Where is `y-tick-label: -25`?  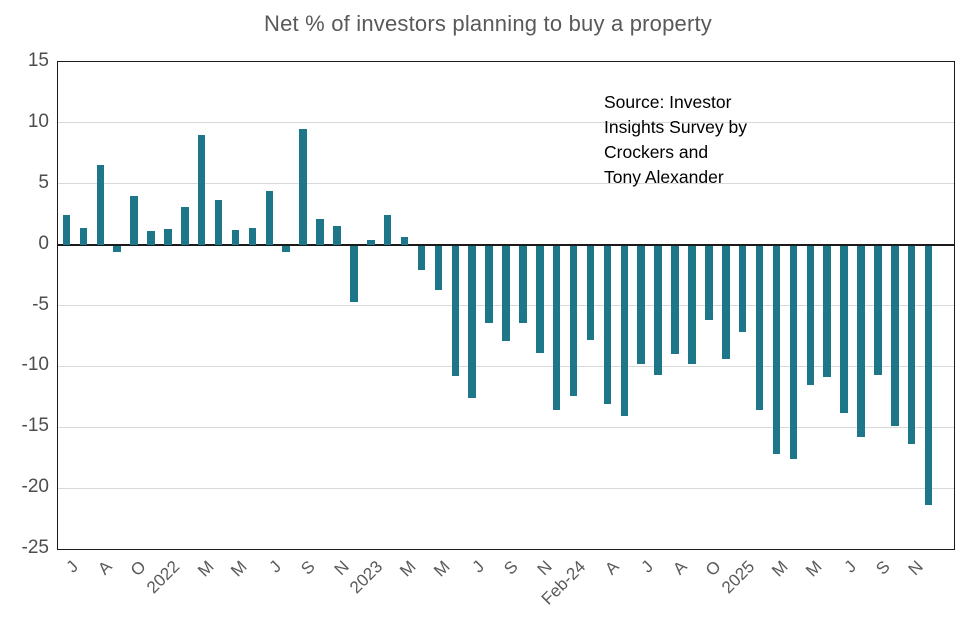 y-tick-label: -25 is located at coordinates (35, 547).